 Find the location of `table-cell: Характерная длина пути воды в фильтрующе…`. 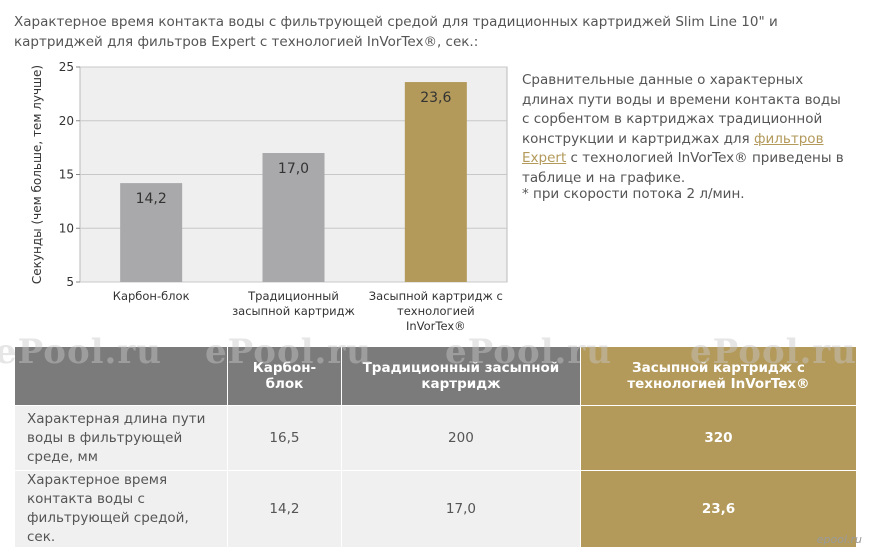

table-cell: Характерная длина пути воды в фильтрующе… is located at coordinates (121, 438).